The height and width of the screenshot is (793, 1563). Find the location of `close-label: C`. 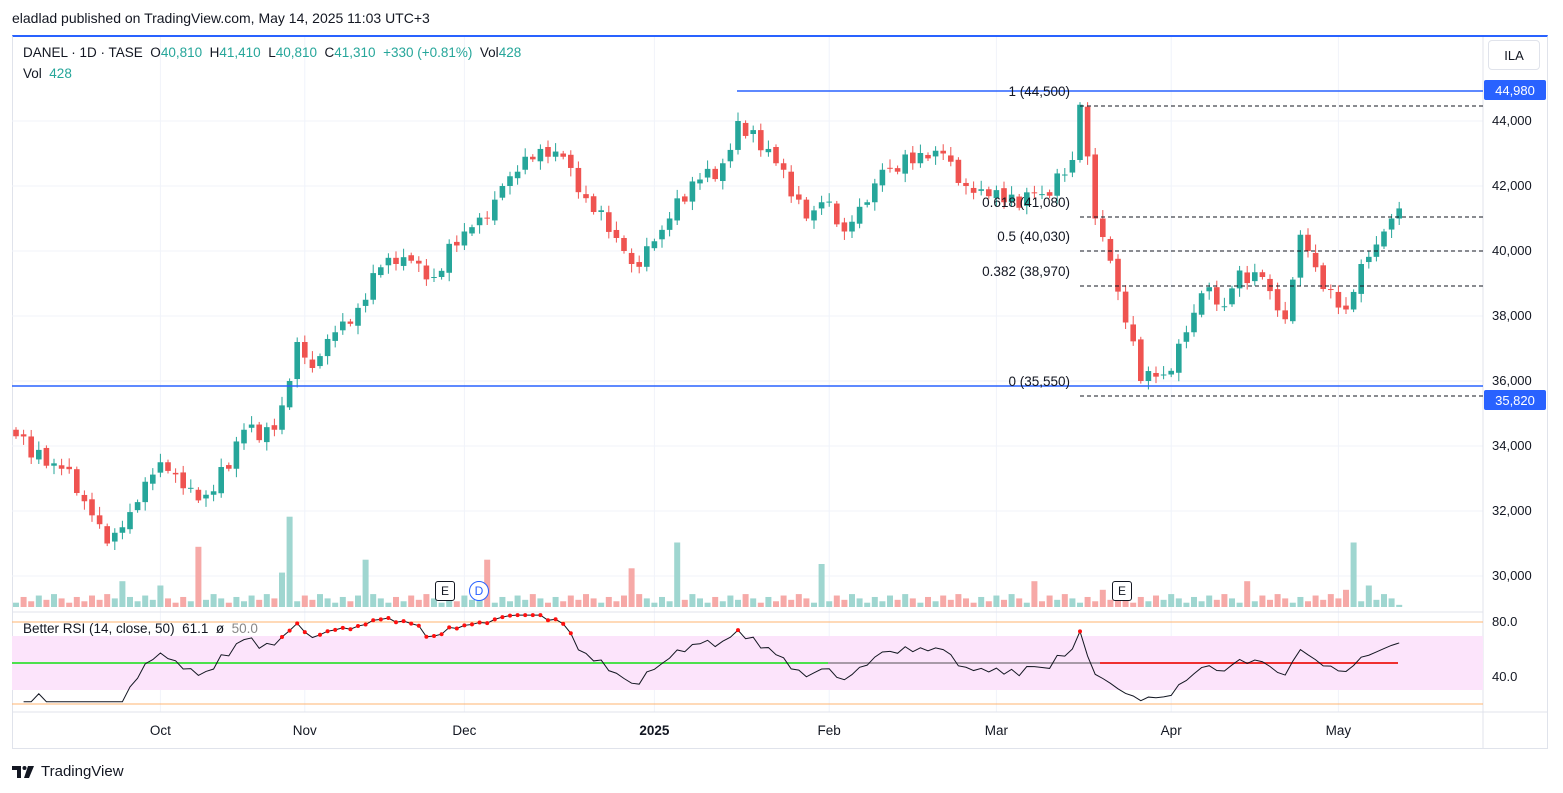

close-label: C is located at coordinates (329, 52).